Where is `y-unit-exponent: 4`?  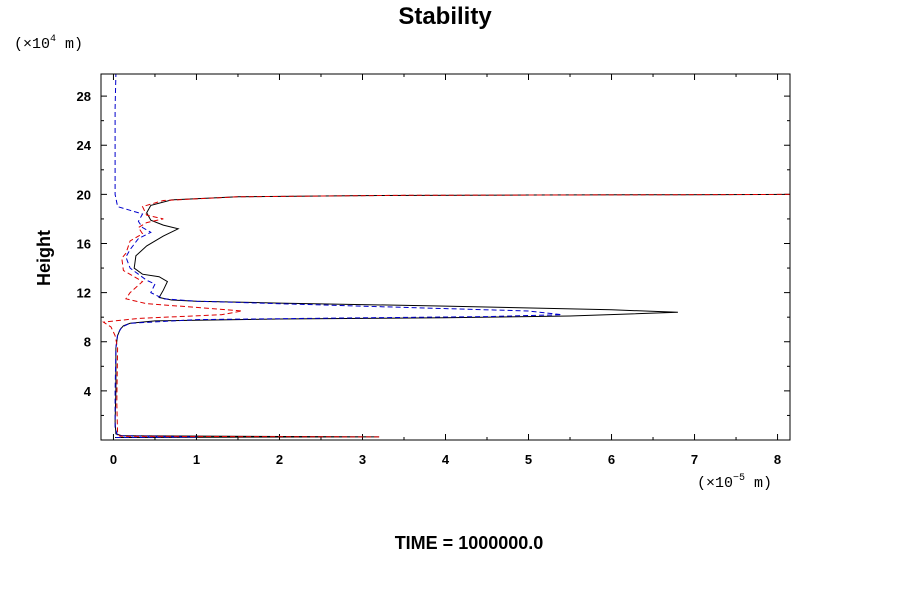
y-unit-exponent: 4 is located at coordinates (53, 39).